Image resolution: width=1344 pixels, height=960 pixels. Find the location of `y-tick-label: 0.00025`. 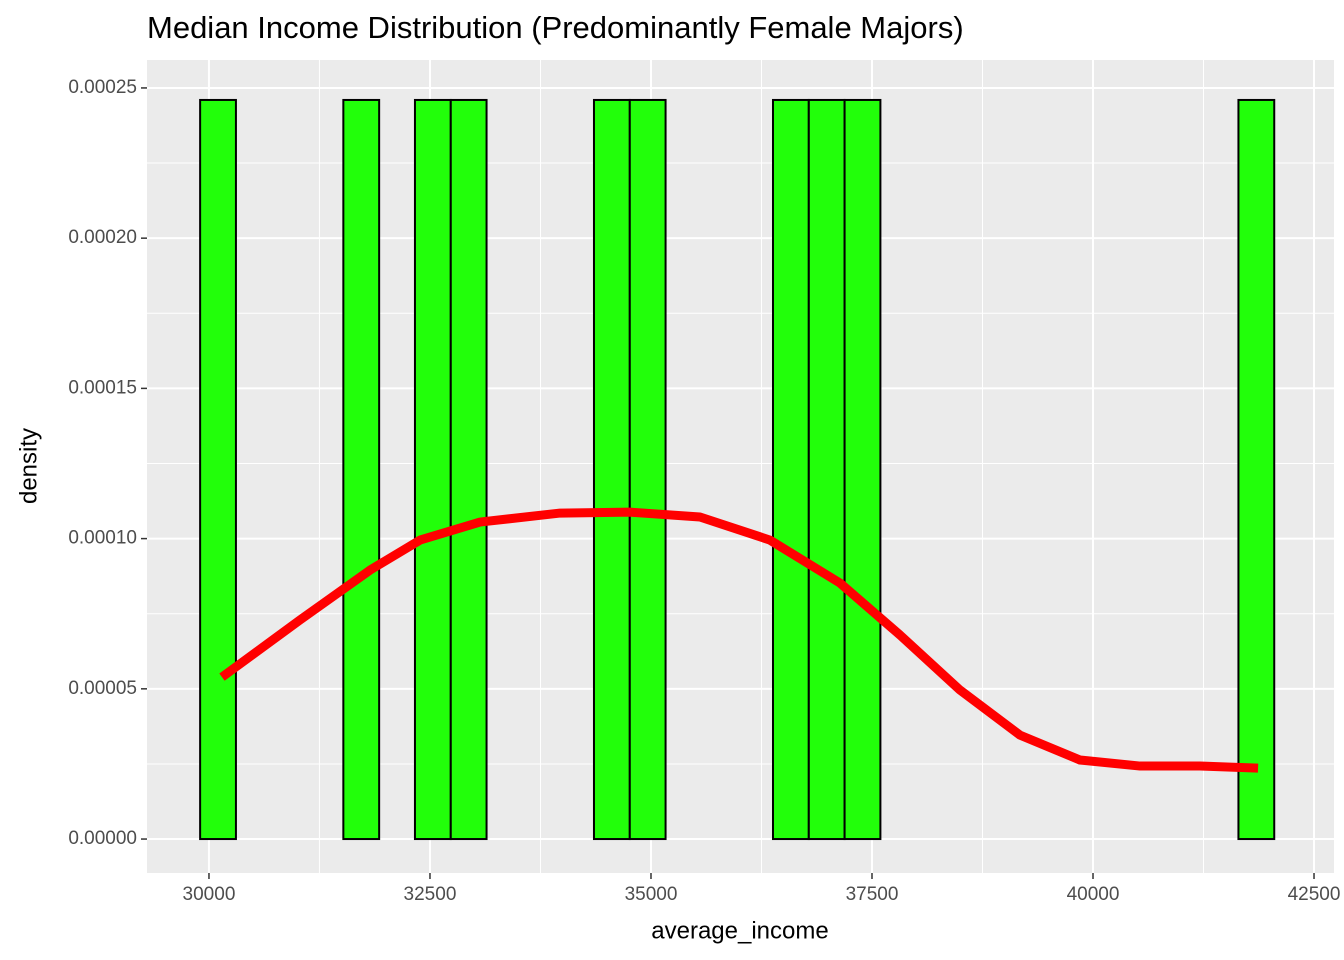

y-tick-label: 0.00025 is located at coordinates (102, 87).